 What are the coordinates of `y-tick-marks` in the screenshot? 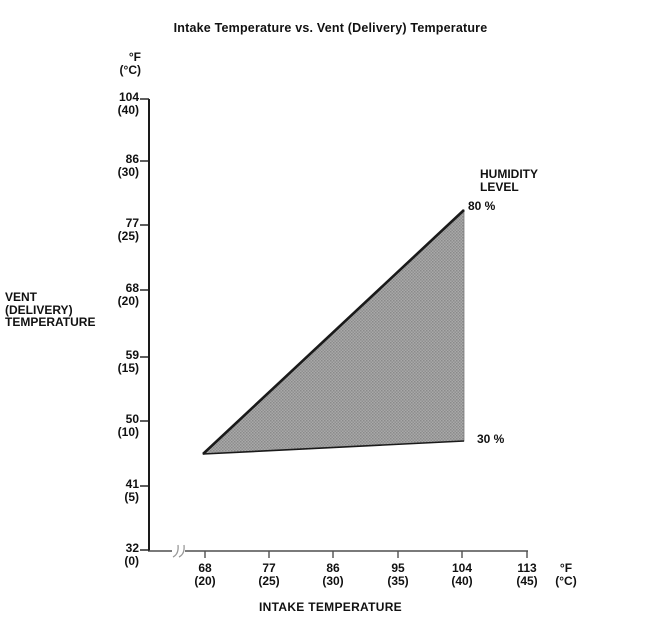 It's located at (144, 324).